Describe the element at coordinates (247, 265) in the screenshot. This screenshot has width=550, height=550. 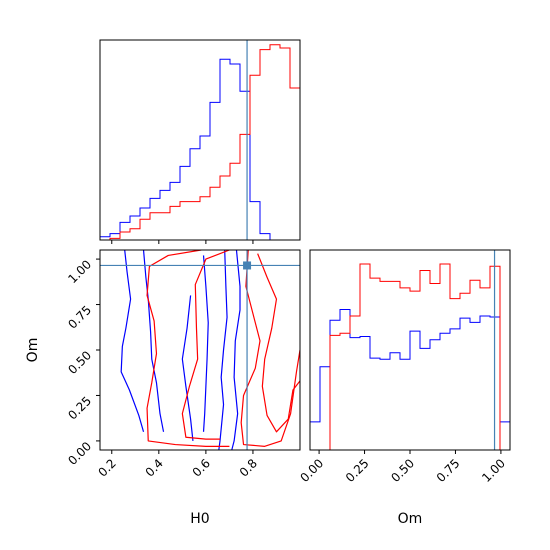
I see `truth-marker` at that location.